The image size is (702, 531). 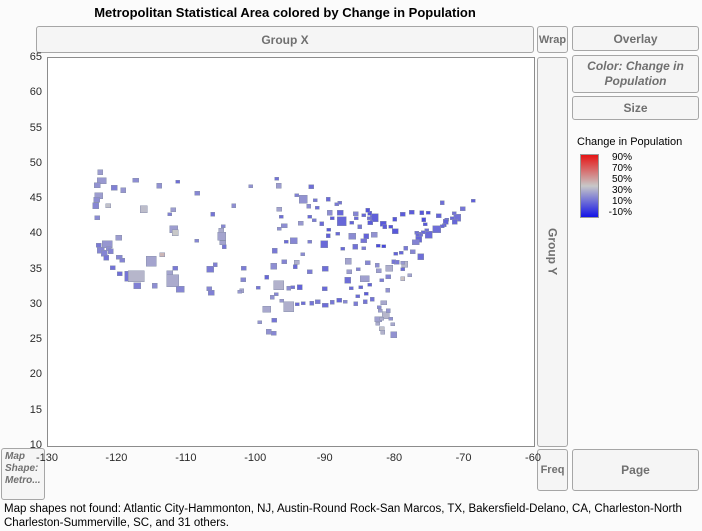 What do you see at coordinates (635, 74) in the screenshot?
I see `dropzone-color: Color: Change in Population` at bounding box center [635, 74].